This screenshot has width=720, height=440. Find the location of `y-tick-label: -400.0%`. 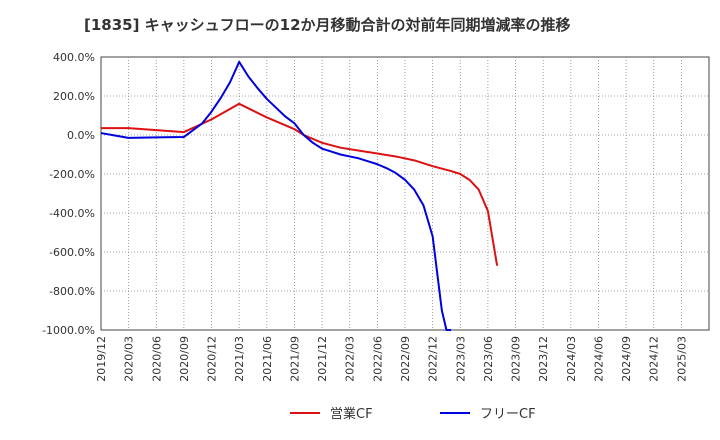

y-tick-label: -400.0% is located at coordinates (72, 213).